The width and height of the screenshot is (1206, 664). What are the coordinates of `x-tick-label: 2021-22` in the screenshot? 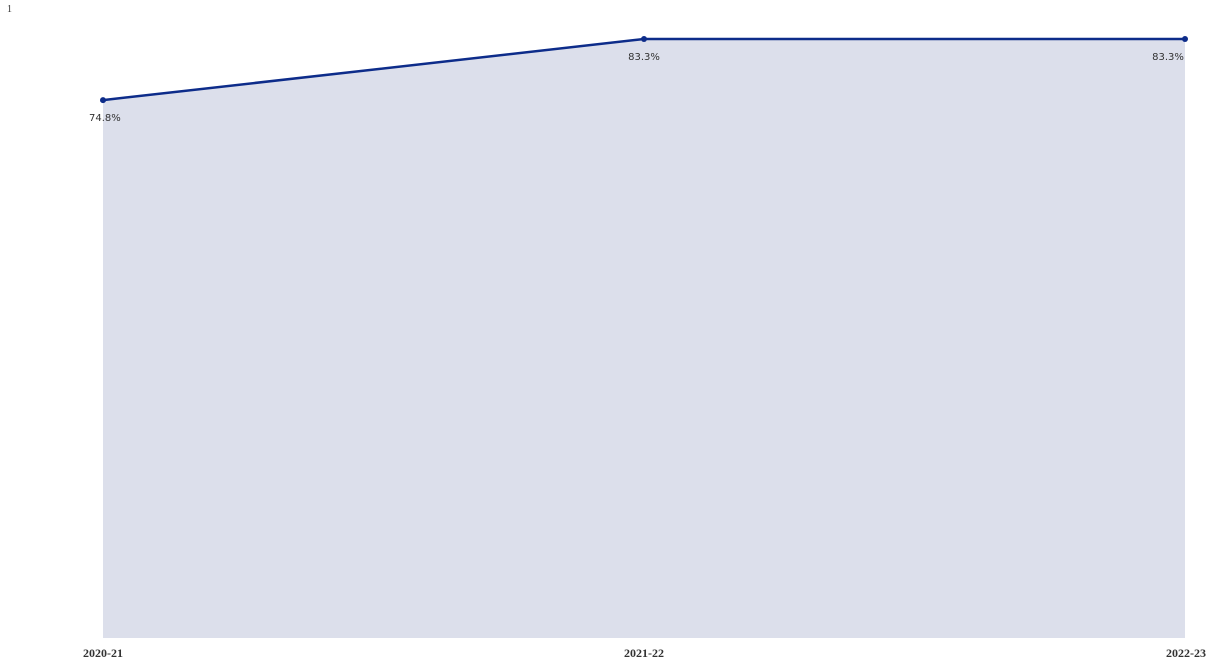 It's located at (644, 653).